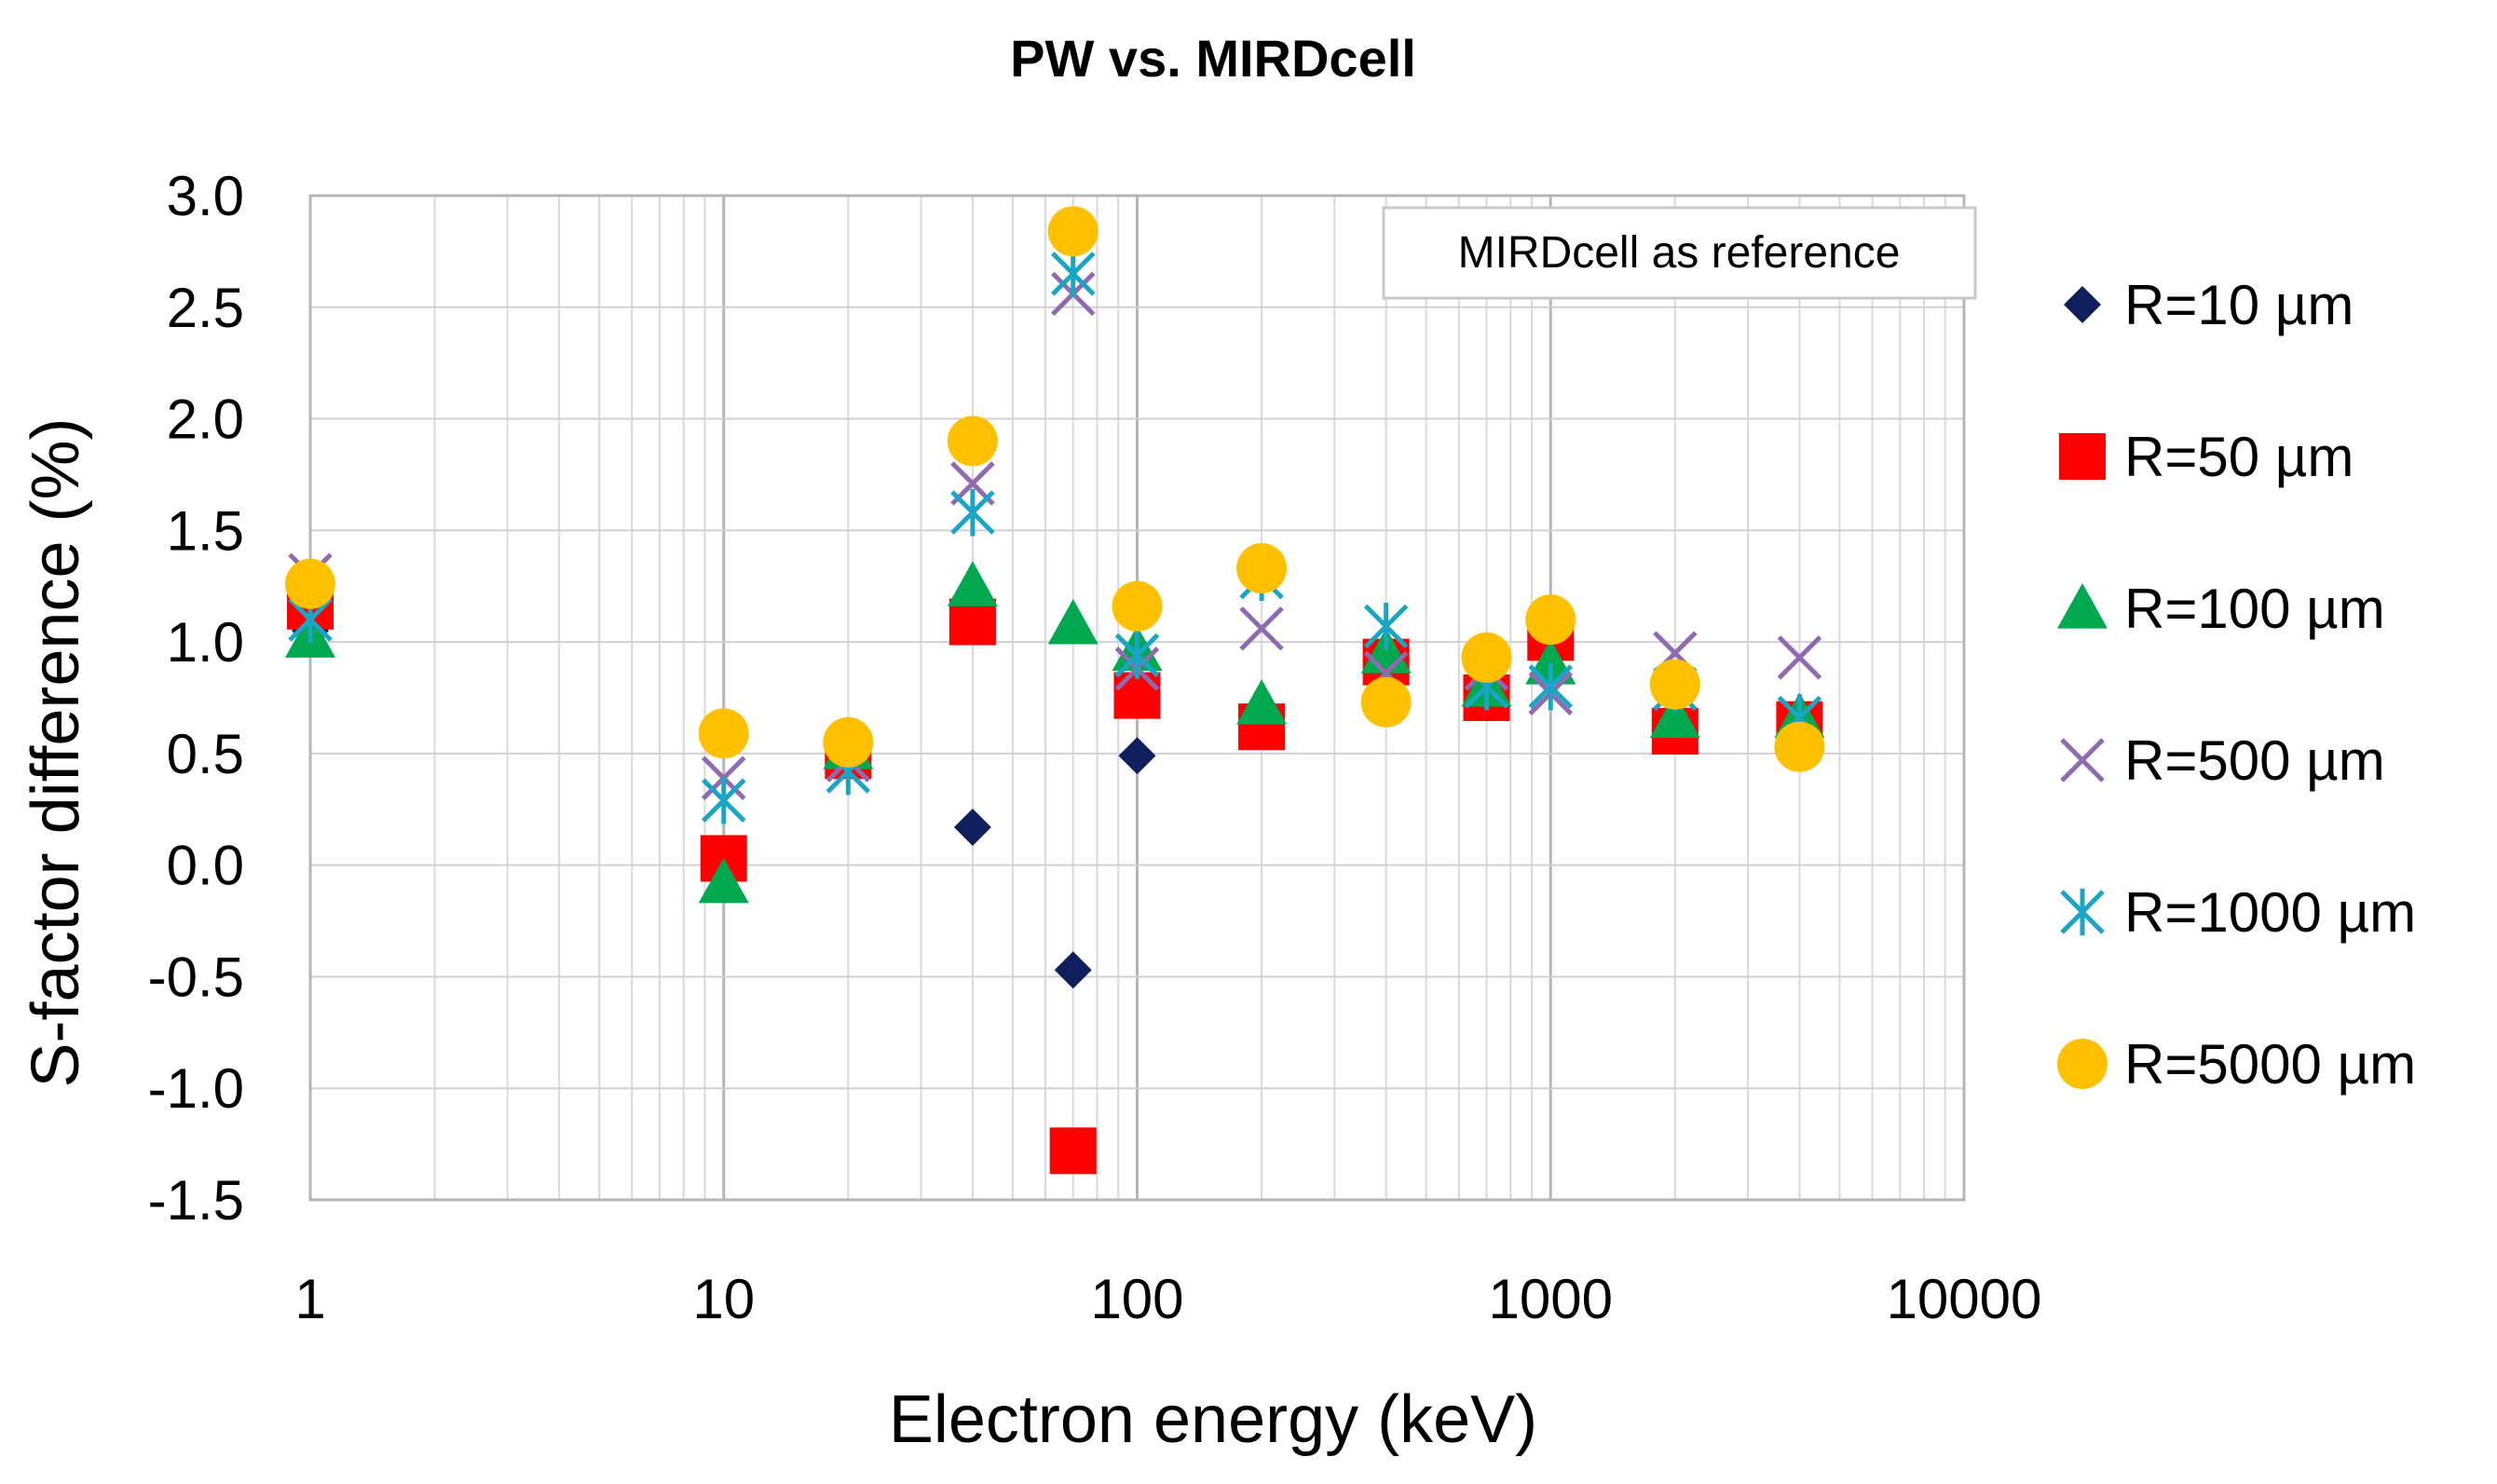  I want to click on x-tick-label: 100, so click(1136, 1299).